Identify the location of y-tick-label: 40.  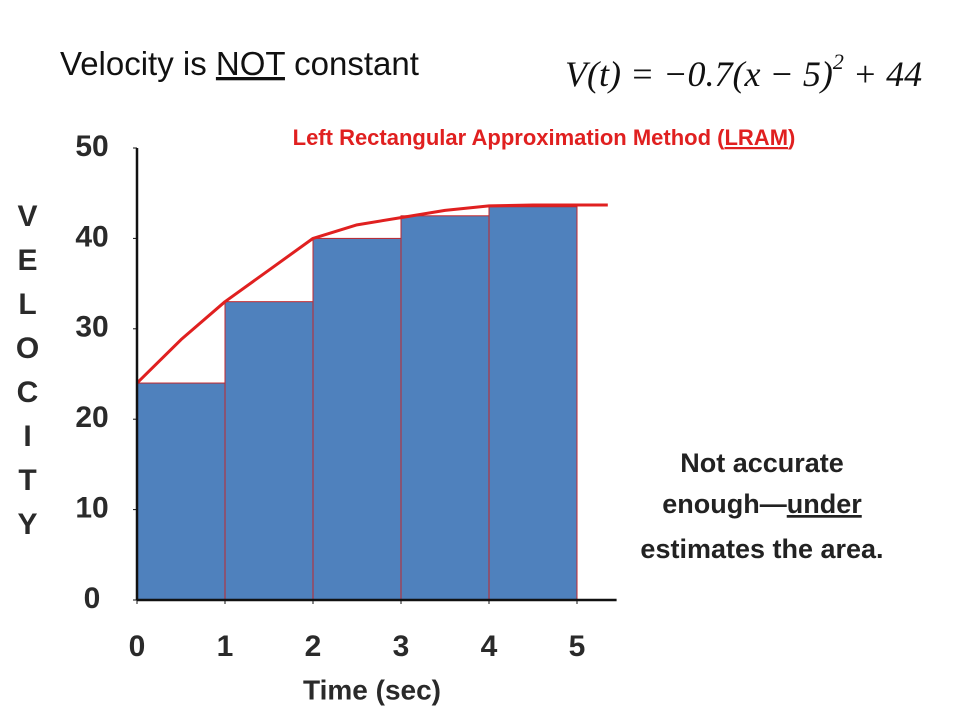
(91, 236).